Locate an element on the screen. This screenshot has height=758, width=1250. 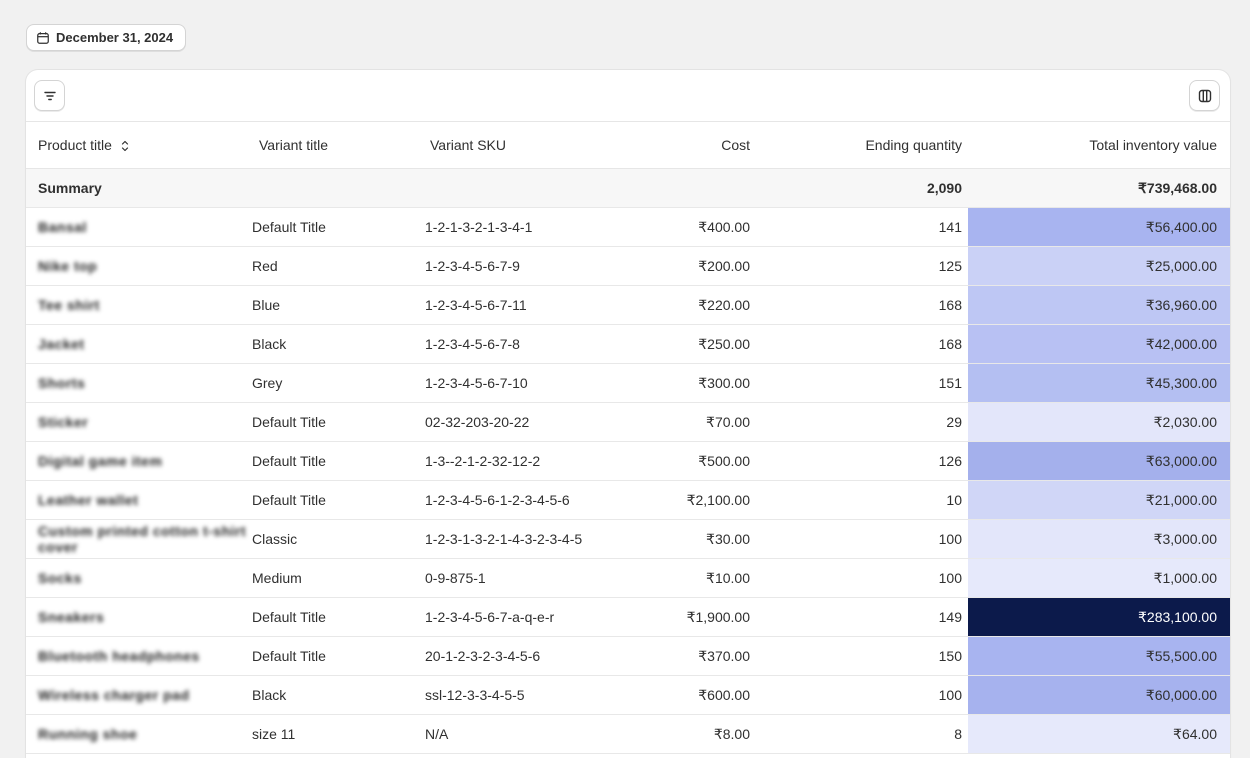
variant-sku-cell: 1-2-3-4-5-6-7-9 is located at coordinates (519, 266).